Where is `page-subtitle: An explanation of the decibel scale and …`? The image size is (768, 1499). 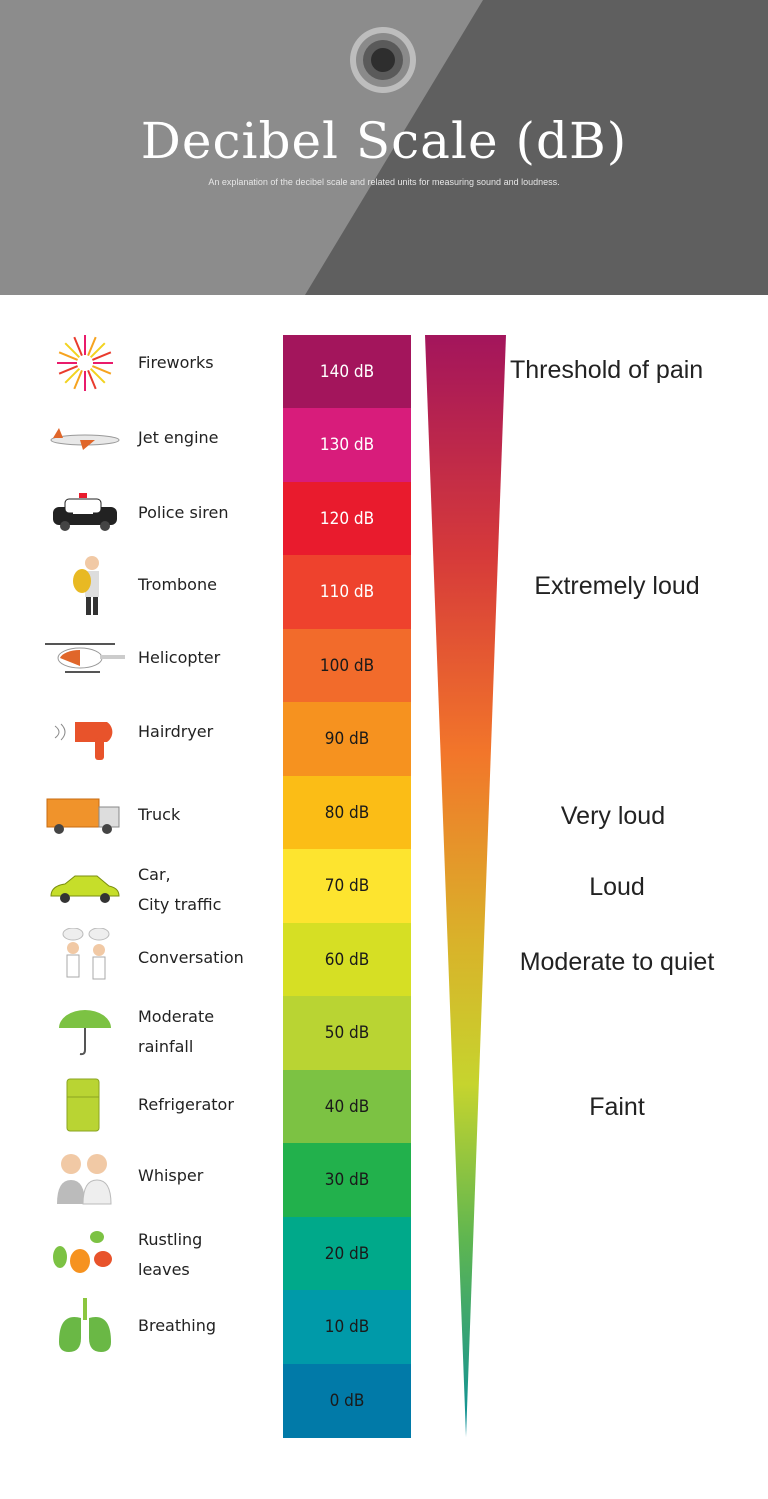 page-subtitle: An explanation of the decibel scale and … is located at coordinates (384, 182).